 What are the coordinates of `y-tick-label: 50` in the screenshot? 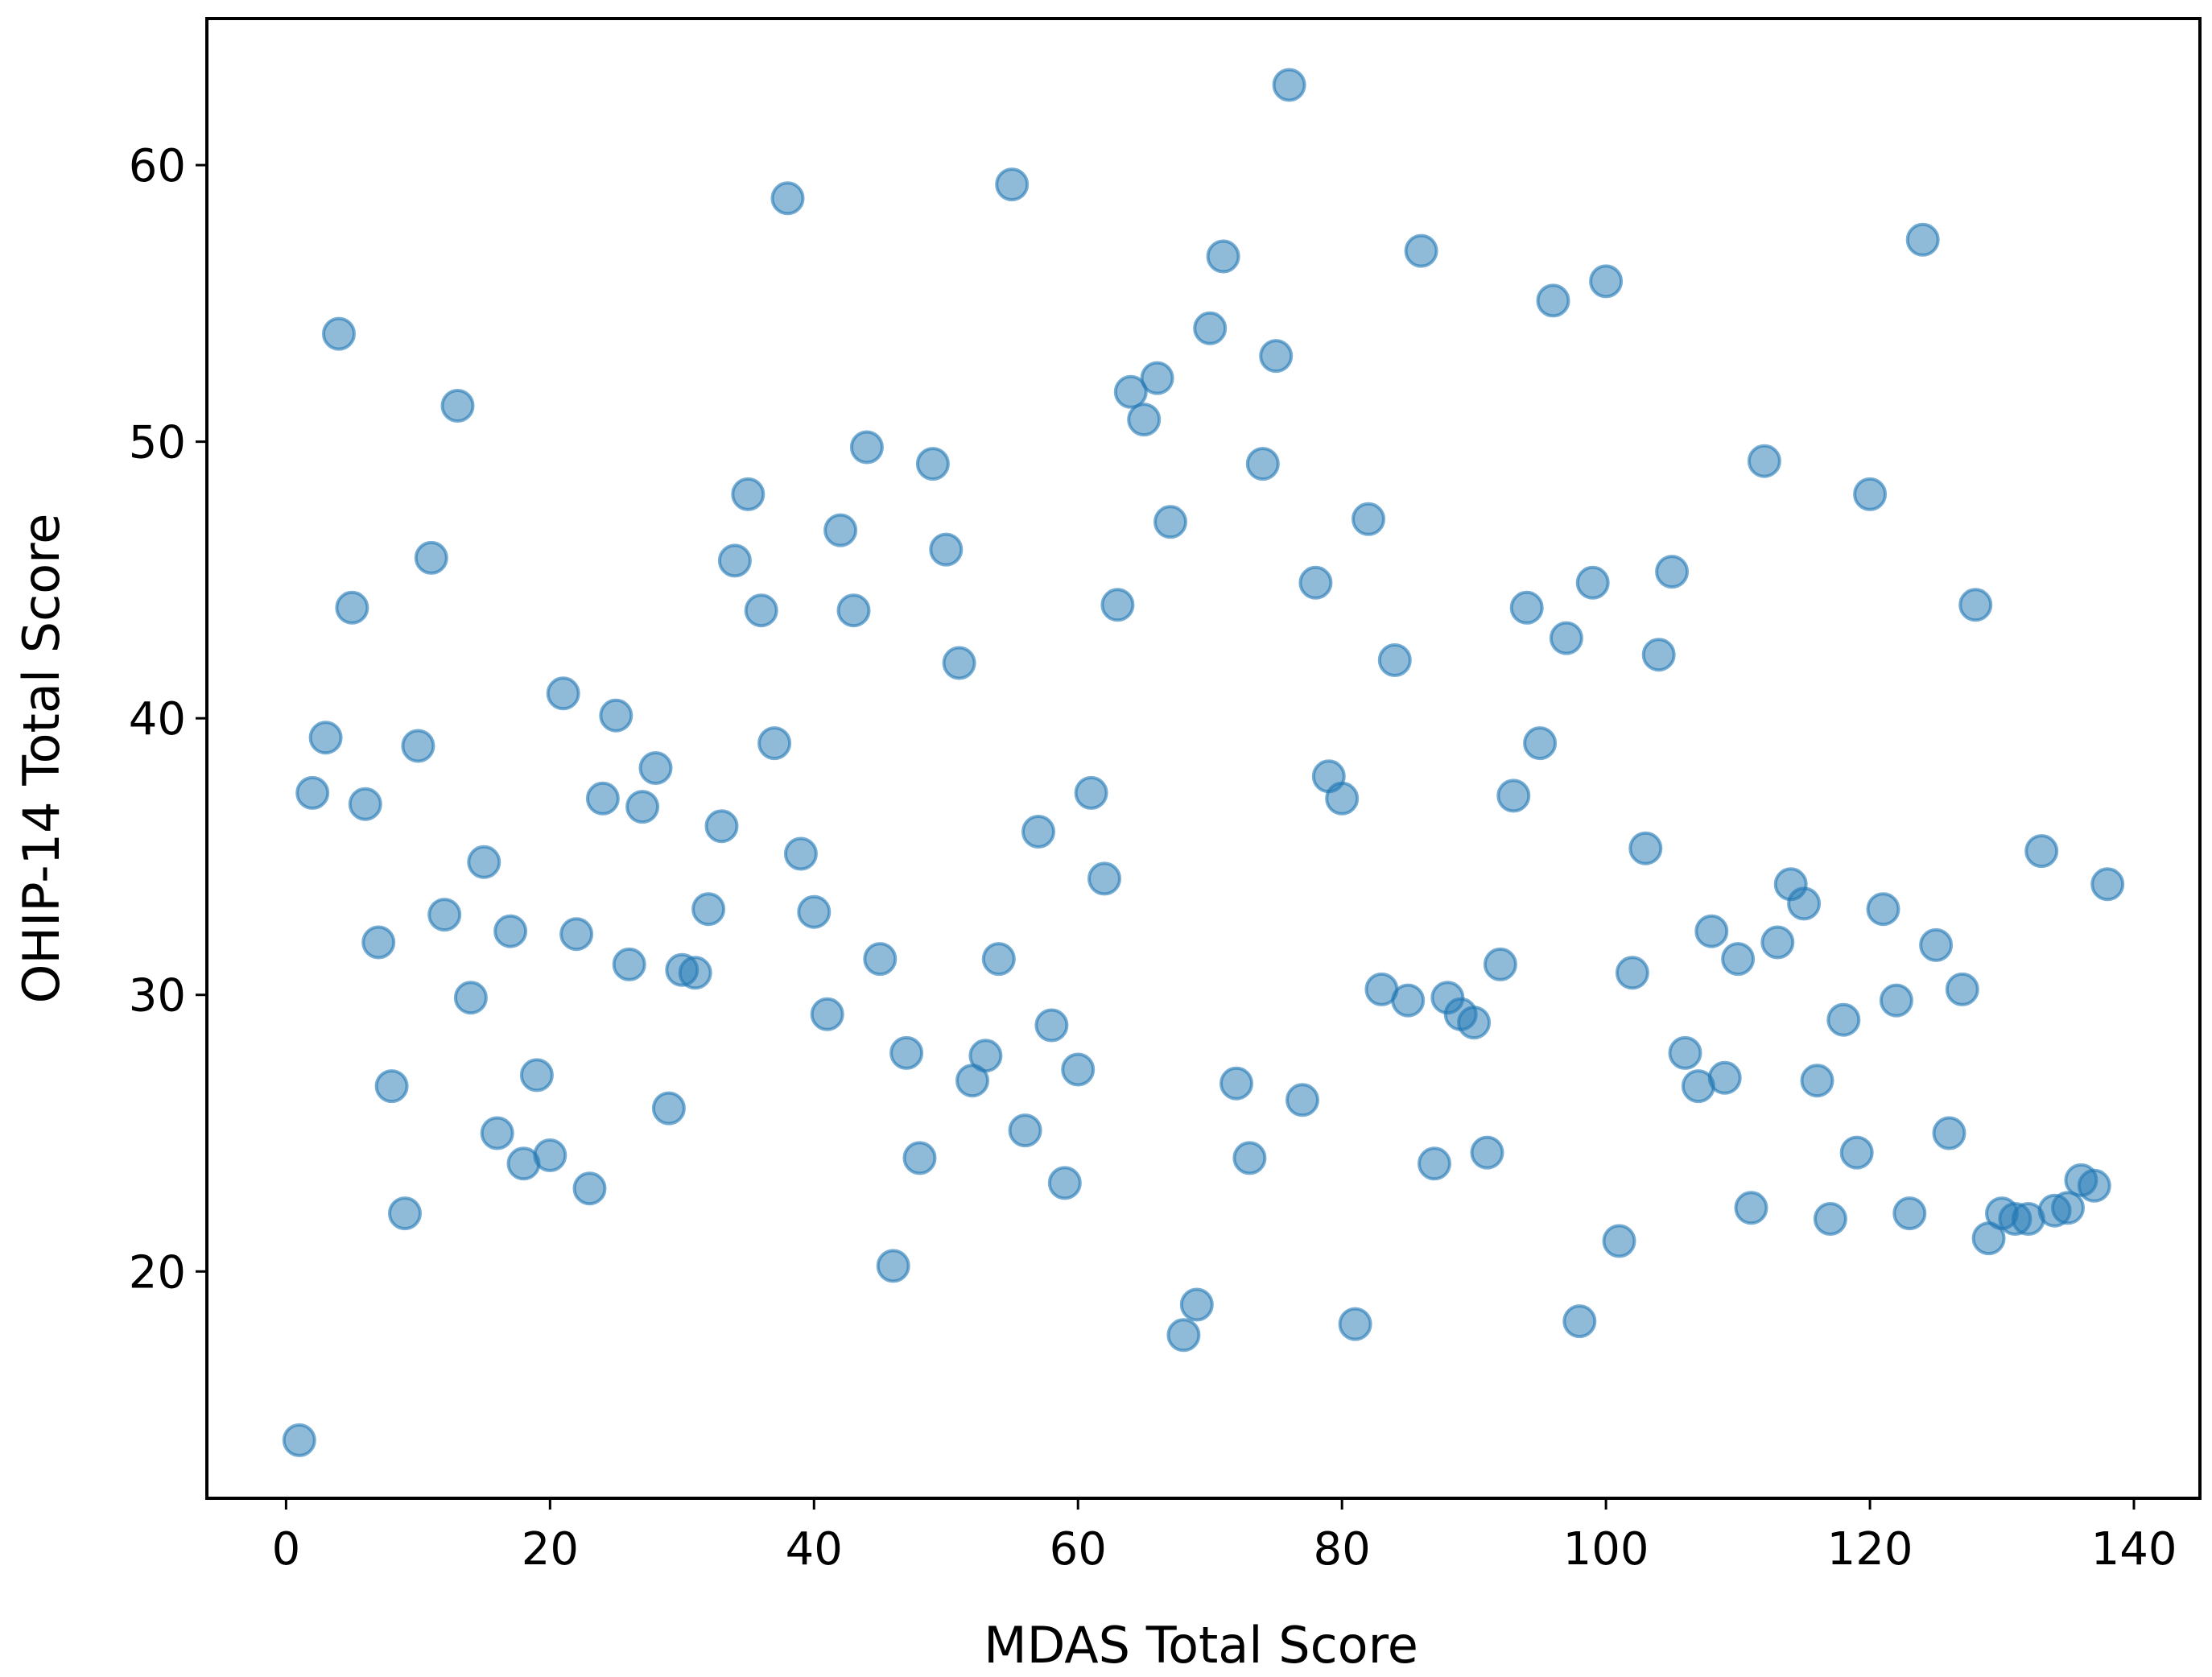 It's located at (157, 443).